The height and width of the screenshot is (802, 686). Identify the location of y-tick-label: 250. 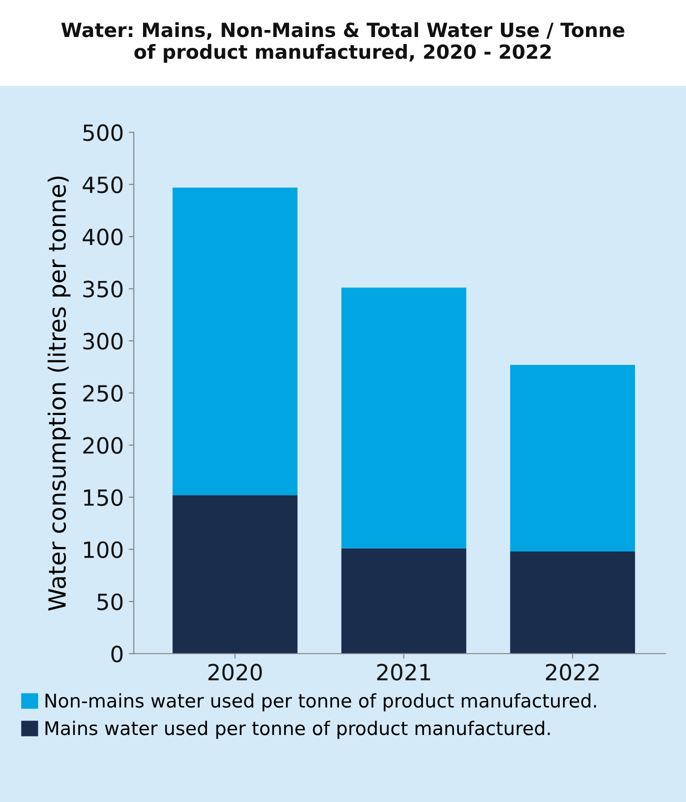
(103, 393).